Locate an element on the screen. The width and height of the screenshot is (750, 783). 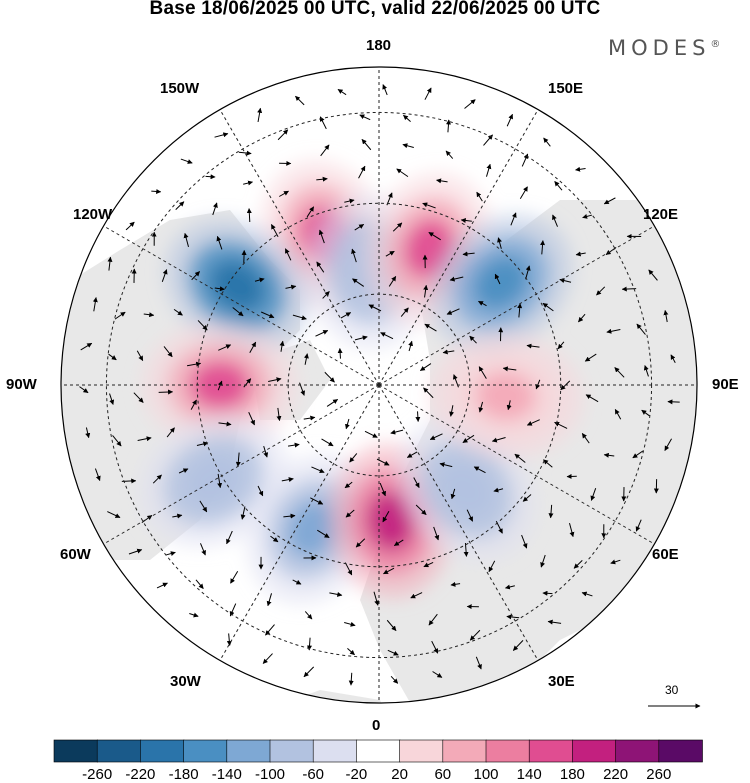
colorbar-tick-label: -220 is located at coordinates (140, 774).